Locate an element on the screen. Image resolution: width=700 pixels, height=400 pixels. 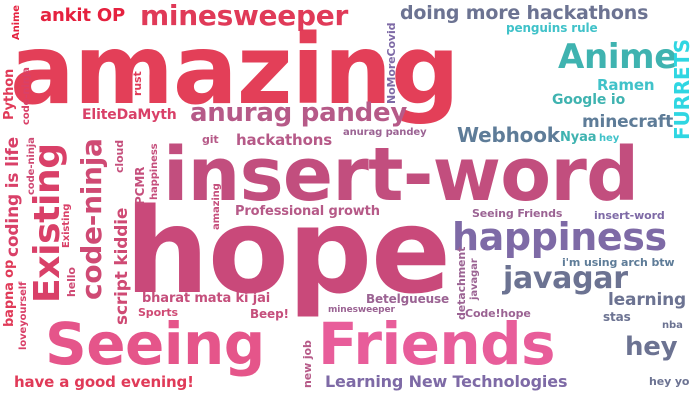
word-learning-new-technologies: Learning New Technologies is located at coordinates (446, 381).